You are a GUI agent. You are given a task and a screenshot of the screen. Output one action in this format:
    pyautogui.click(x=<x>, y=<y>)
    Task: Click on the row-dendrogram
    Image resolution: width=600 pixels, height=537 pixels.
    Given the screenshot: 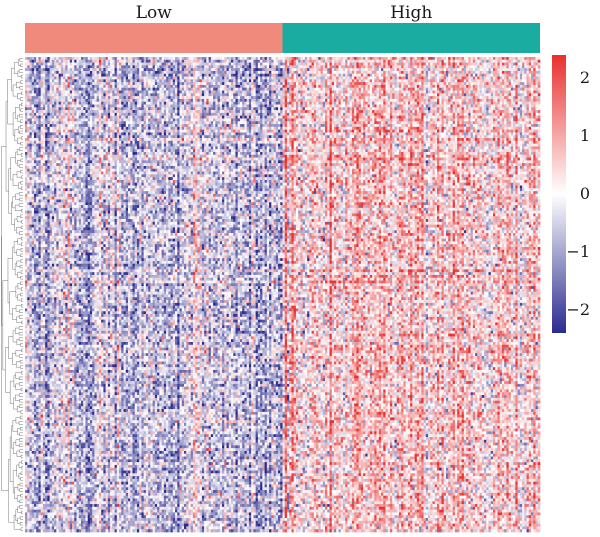 What is the action you would take?
    pyautogui.click(x=13, y=294)
    